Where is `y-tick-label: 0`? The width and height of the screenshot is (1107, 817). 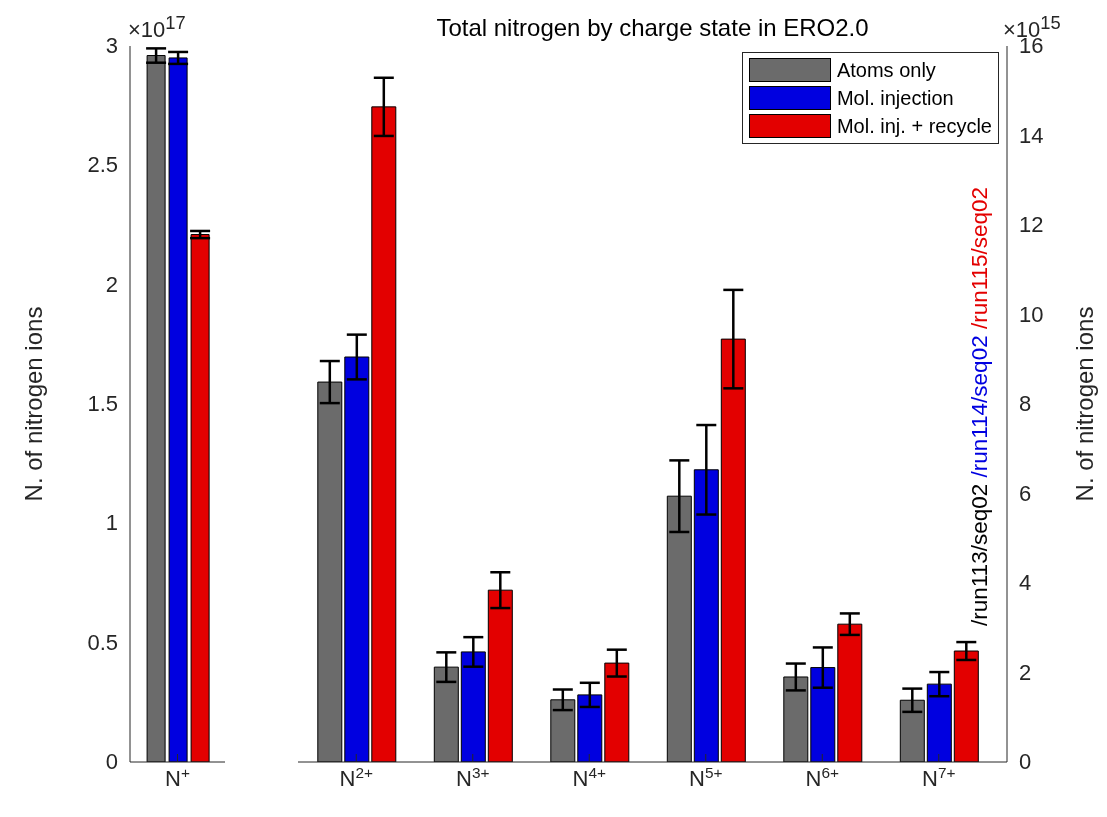 y-tick-label: 0 is located at coordinates (111, 761).